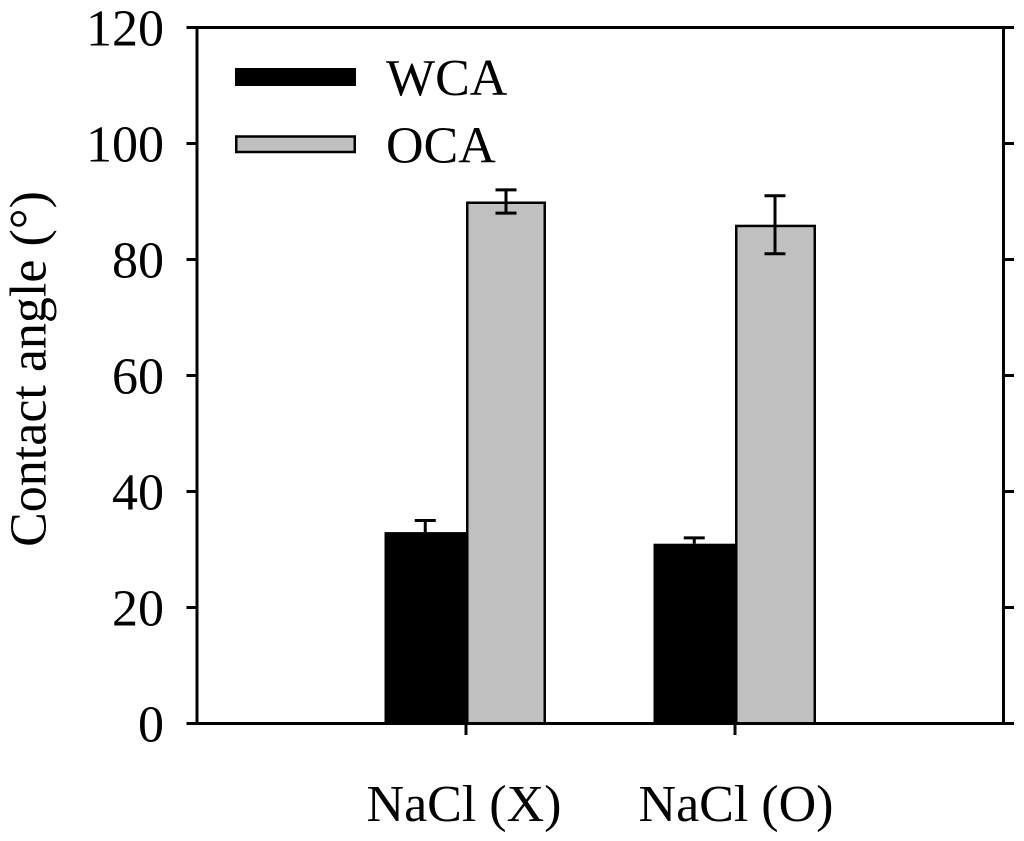  What do you see at coordinates (151, 725) in the screenshot?
I see `svg-text: 0` at bounding box center [151, 725].